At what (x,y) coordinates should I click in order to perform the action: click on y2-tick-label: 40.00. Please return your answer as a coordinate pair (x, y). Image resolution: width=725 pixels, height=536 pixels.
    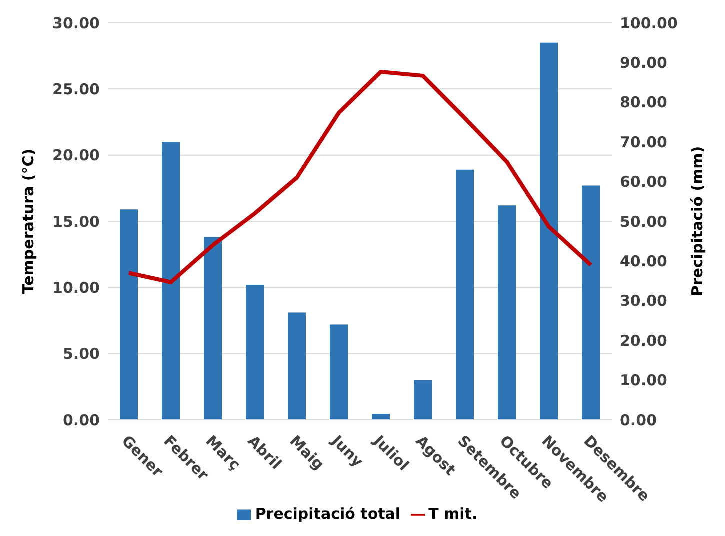
    Looking at the image, I should click on (644, 261).